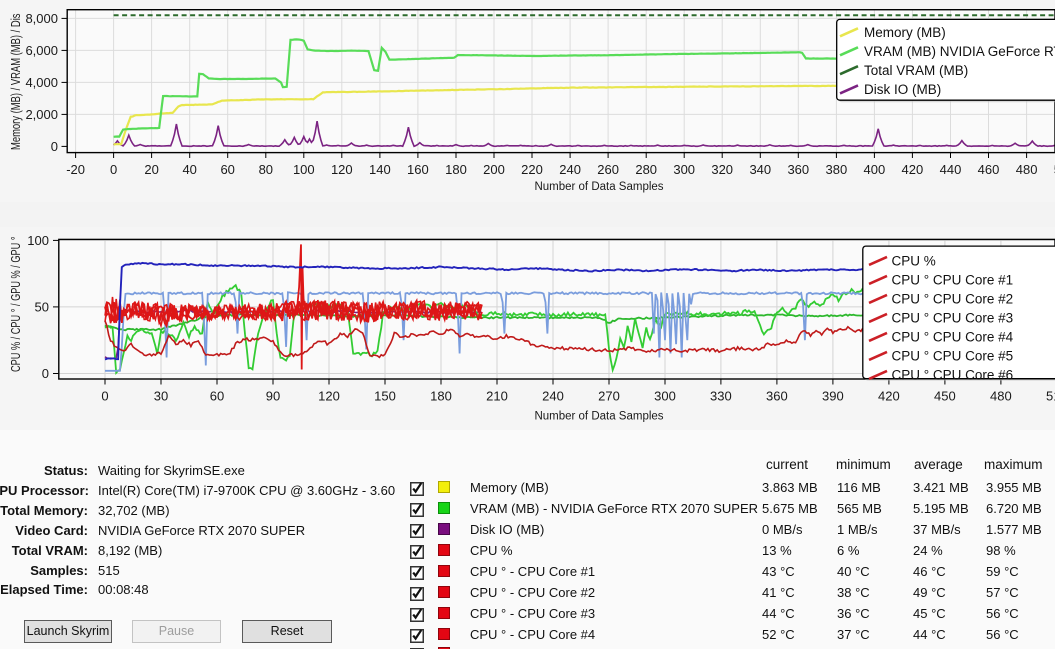 Image resolution: width=1055 pixels, height=649 pixels. What do you see at coordinates (161, 396) in the screenshot?
I see `svg-text: 30` at bounding box center [161, 396].